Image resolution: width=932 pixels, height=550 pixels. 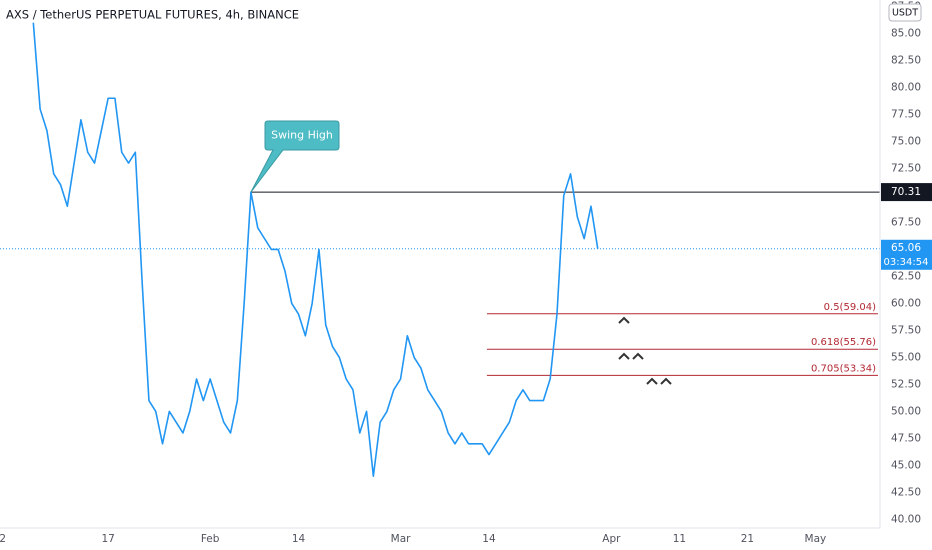 I want to click on x-tick-label: 21, so click(x=747, y=539).